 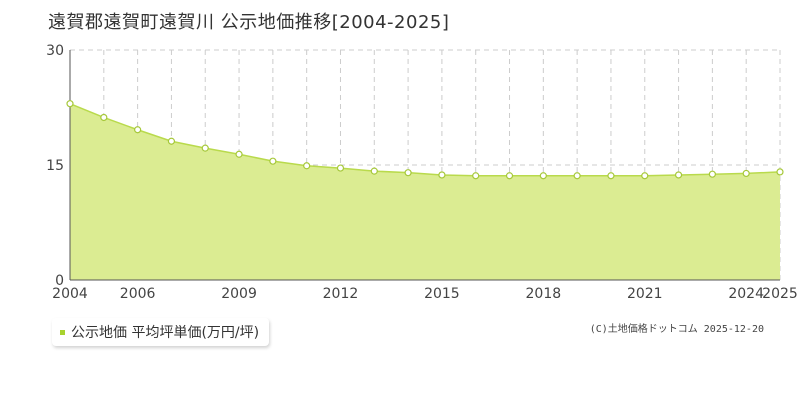 I want to click on legend-label: 公示地価 平均坪単価(万円/坪), so click(x=165, y=333).